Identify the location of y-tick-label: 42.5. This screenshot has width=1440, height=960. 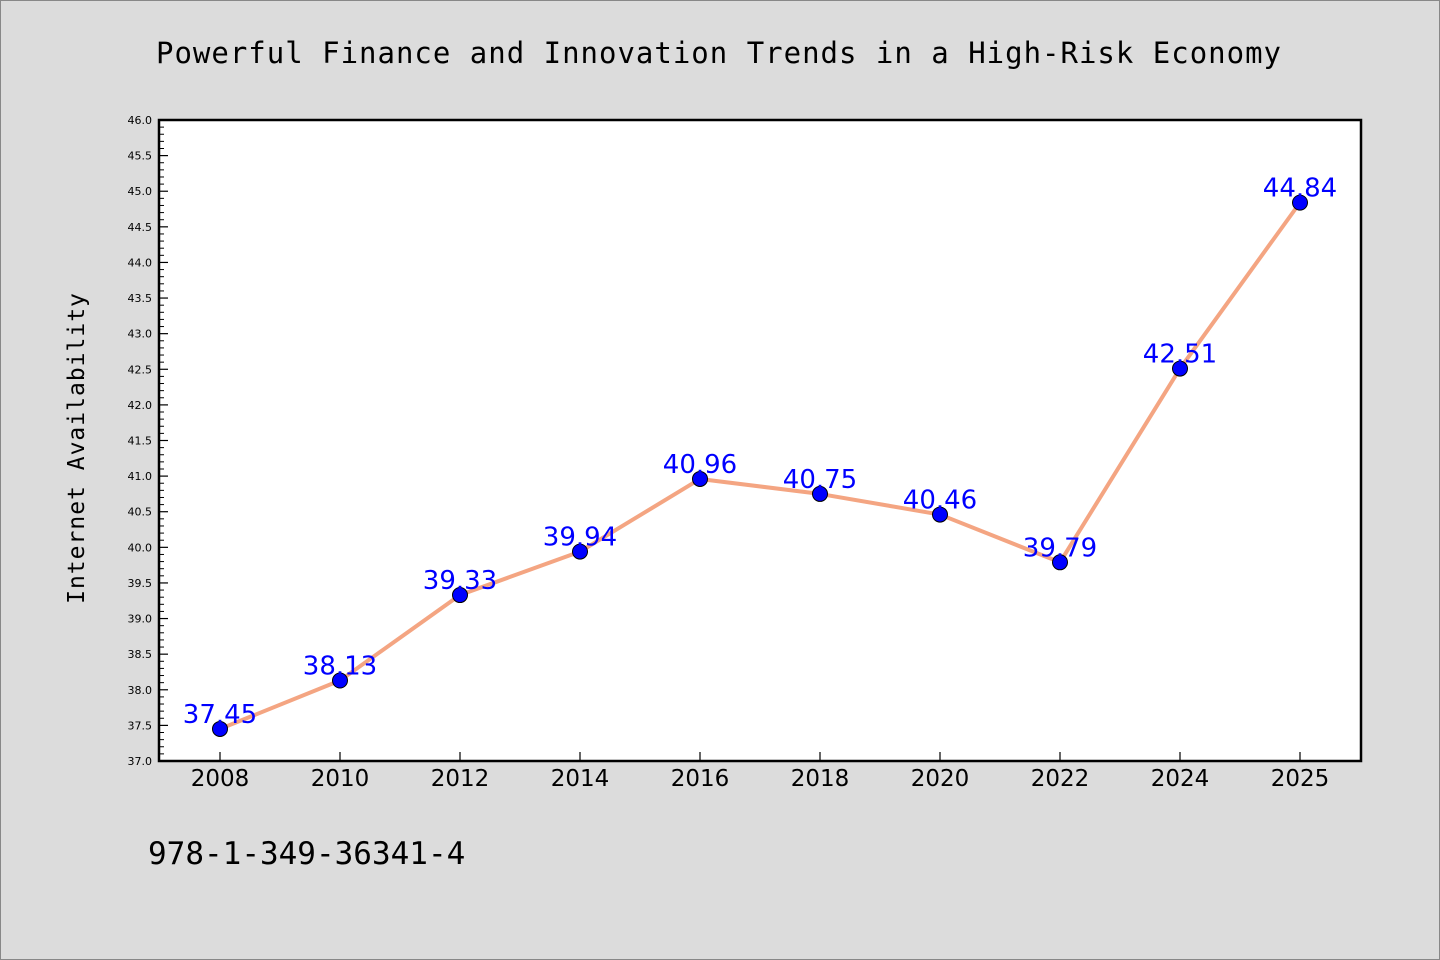
(140, 369).